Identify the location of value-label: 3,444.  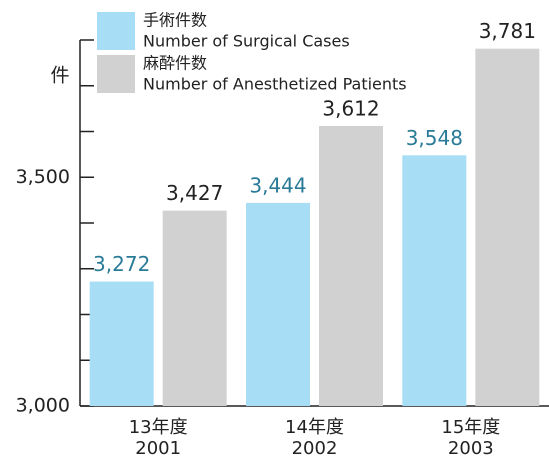
(277, 185).